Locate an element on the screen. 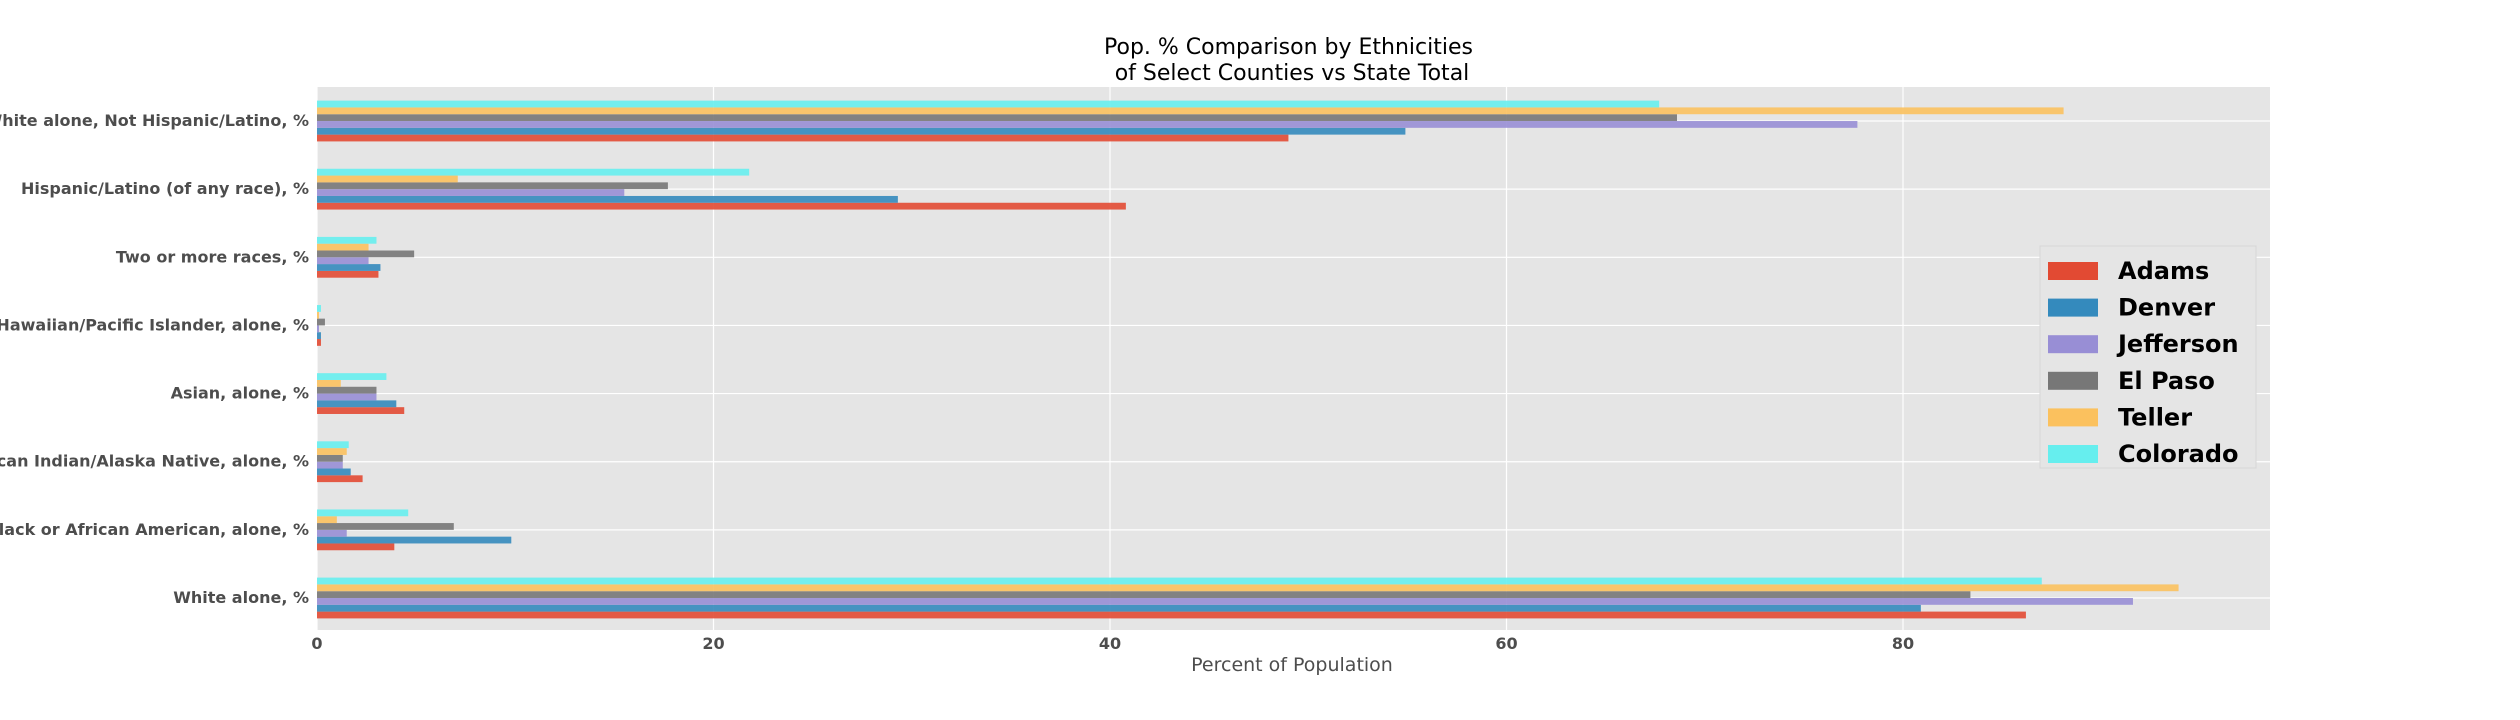 This screenshot has height=720, width=2520. legend-frame is located at coordinates (2148, 357).